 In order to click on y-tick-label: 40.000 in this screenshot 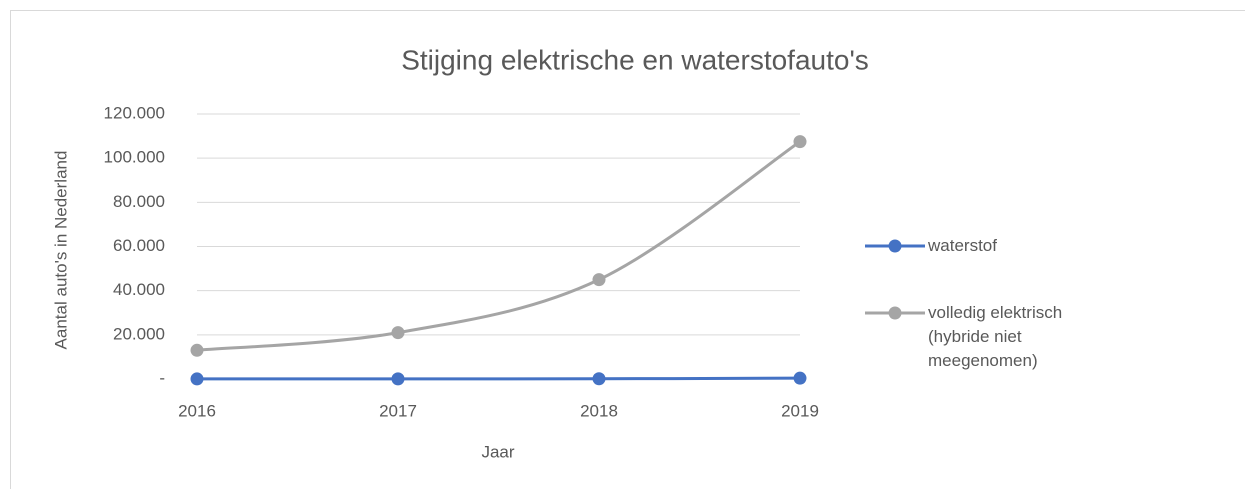, I will do `click(139, 289)`.